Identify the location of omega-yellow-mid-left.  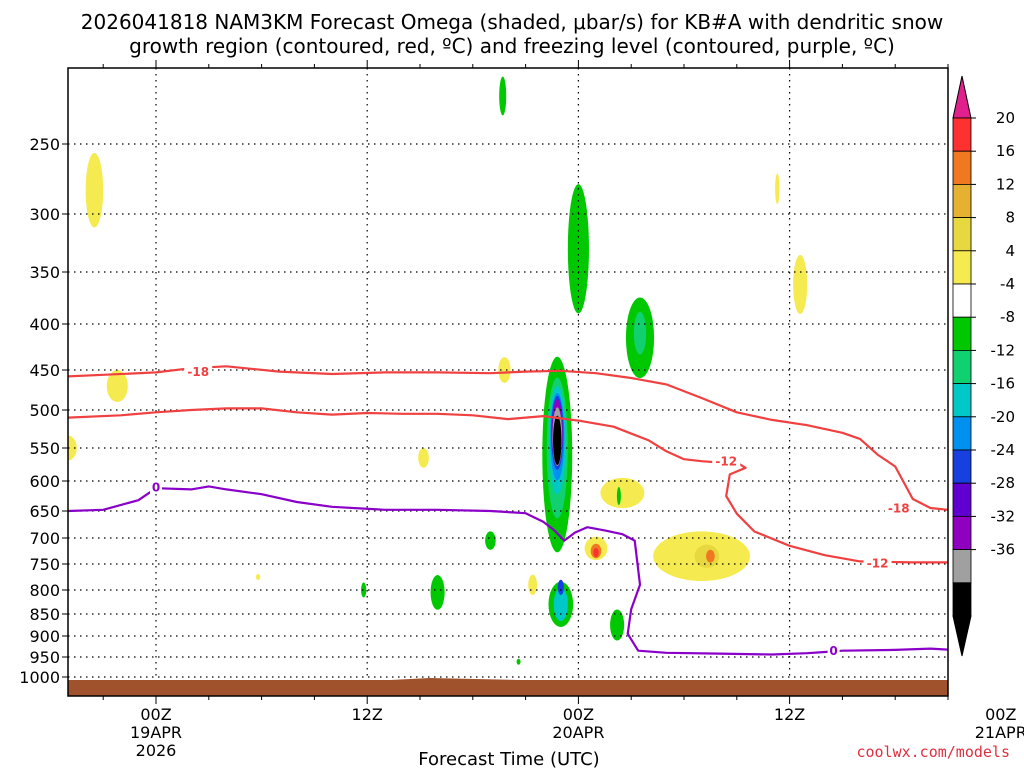
(117, 386).